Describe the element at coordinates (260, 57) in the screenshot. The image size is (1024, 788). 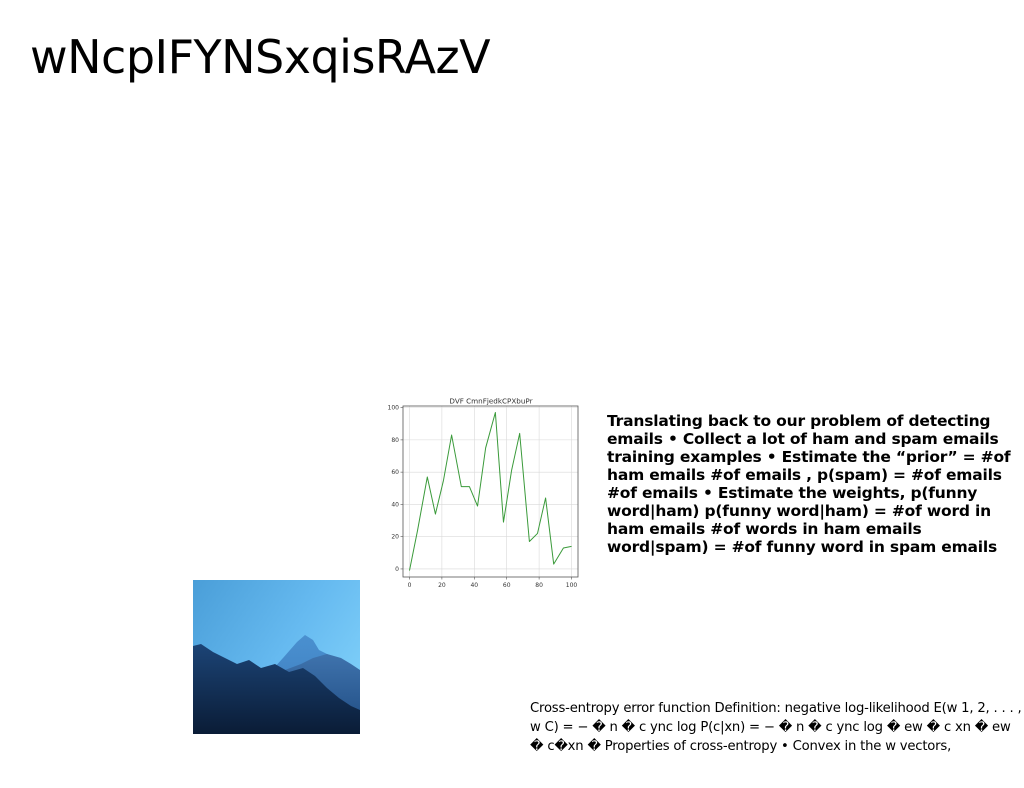
I see `slide-title: wNcpIFYNSxqisRAzV` at that location.